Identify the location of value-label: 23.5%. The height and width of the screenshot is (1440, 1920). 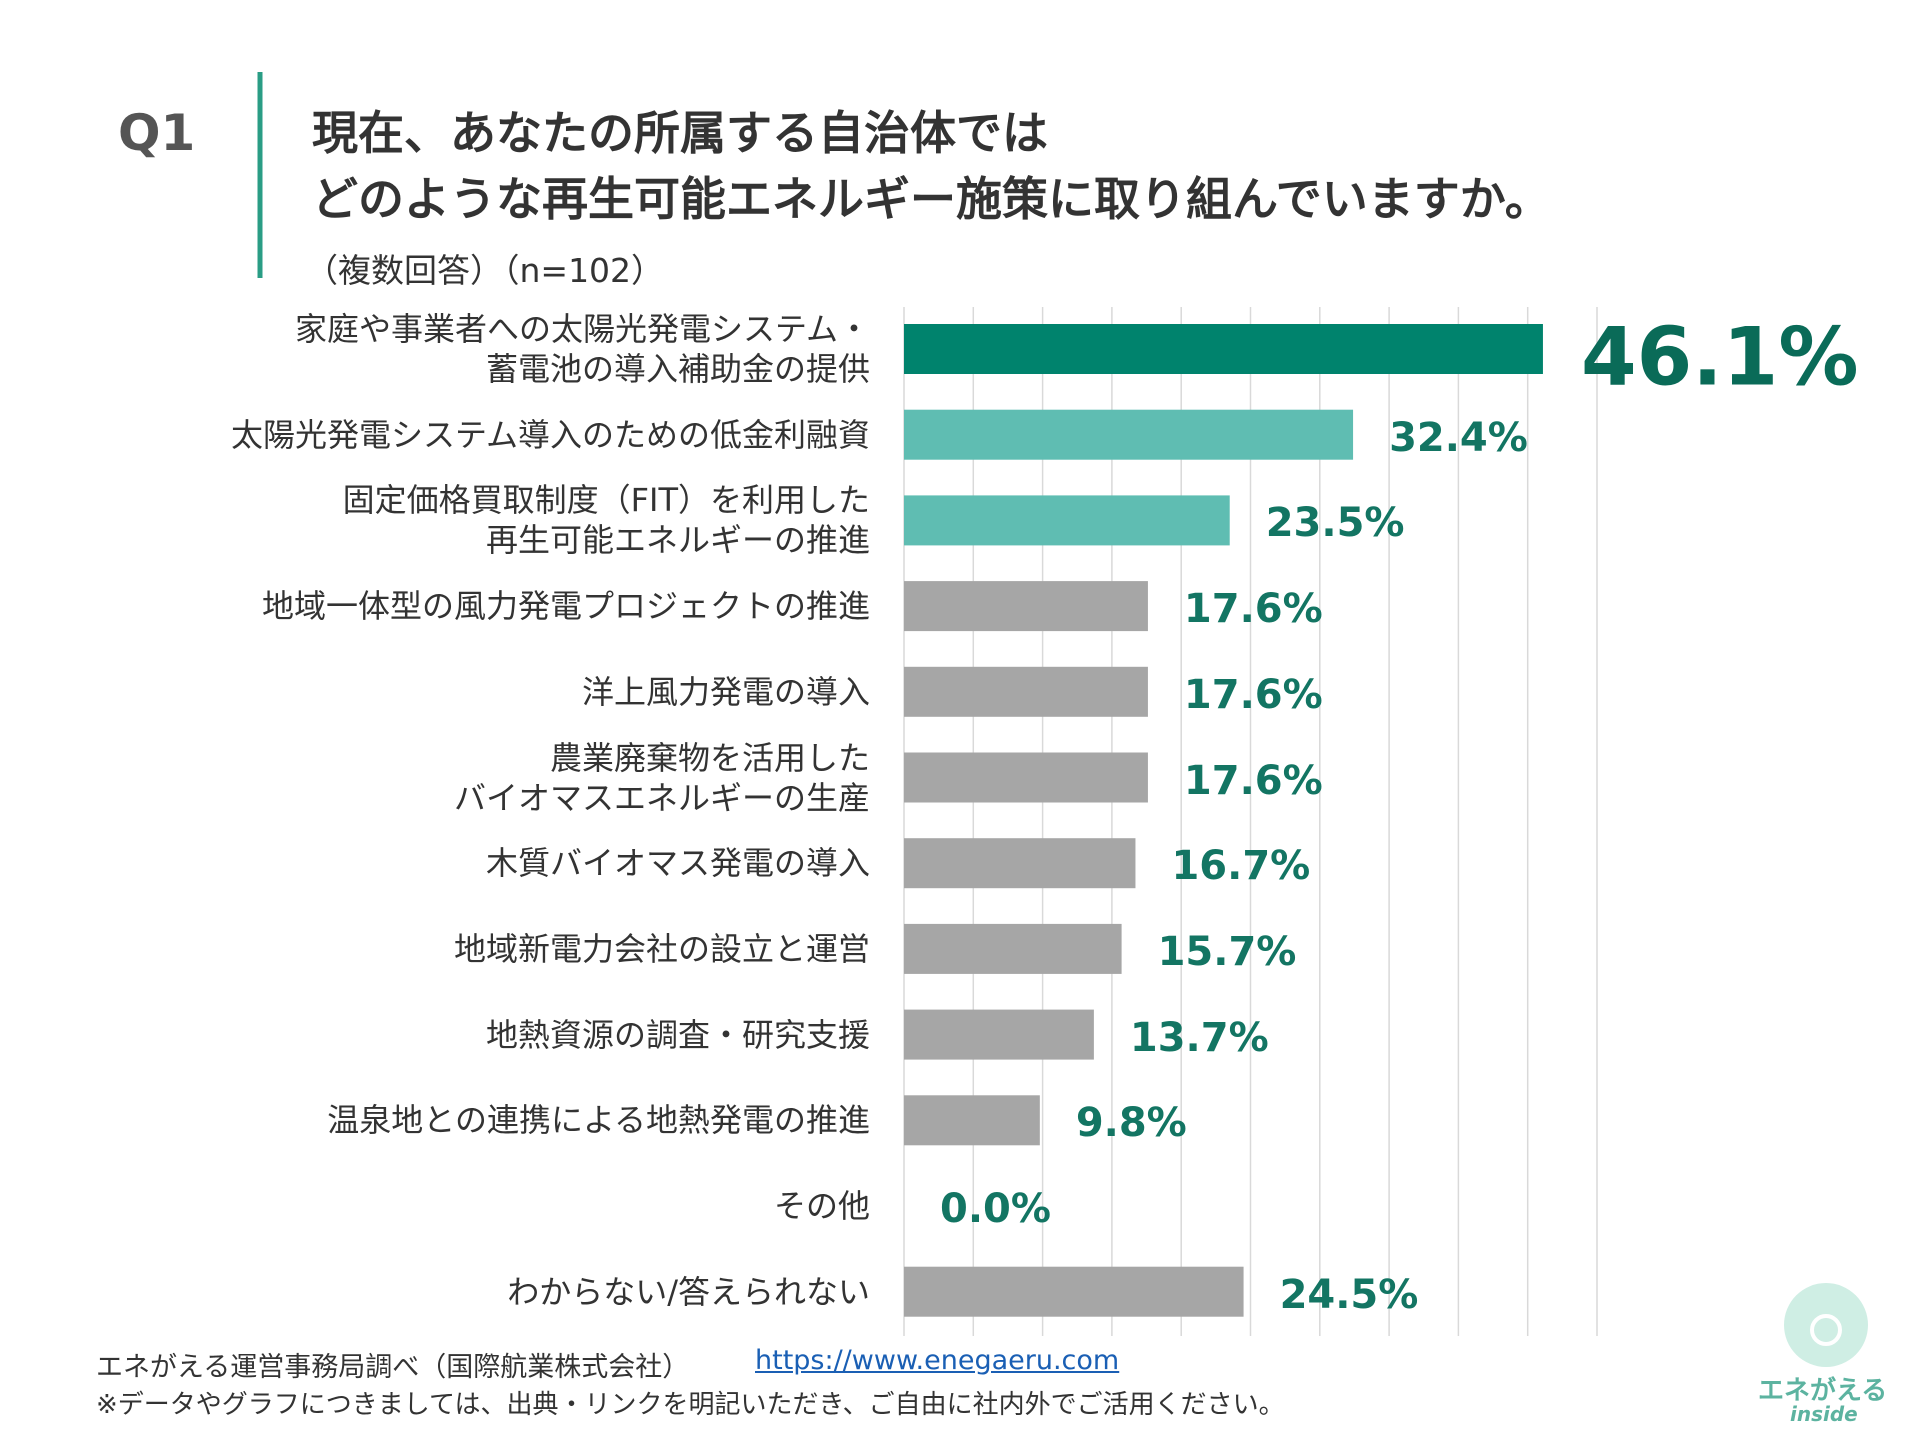
(1335, 523).